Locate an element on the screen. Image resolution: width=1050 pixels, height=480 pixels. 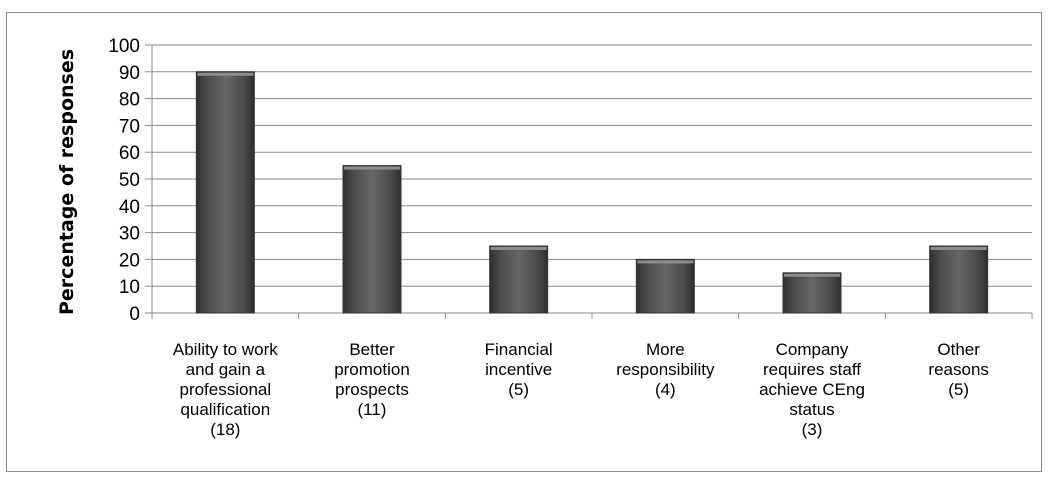
y-tick-label: 100 is located at coordinates (124, 46).